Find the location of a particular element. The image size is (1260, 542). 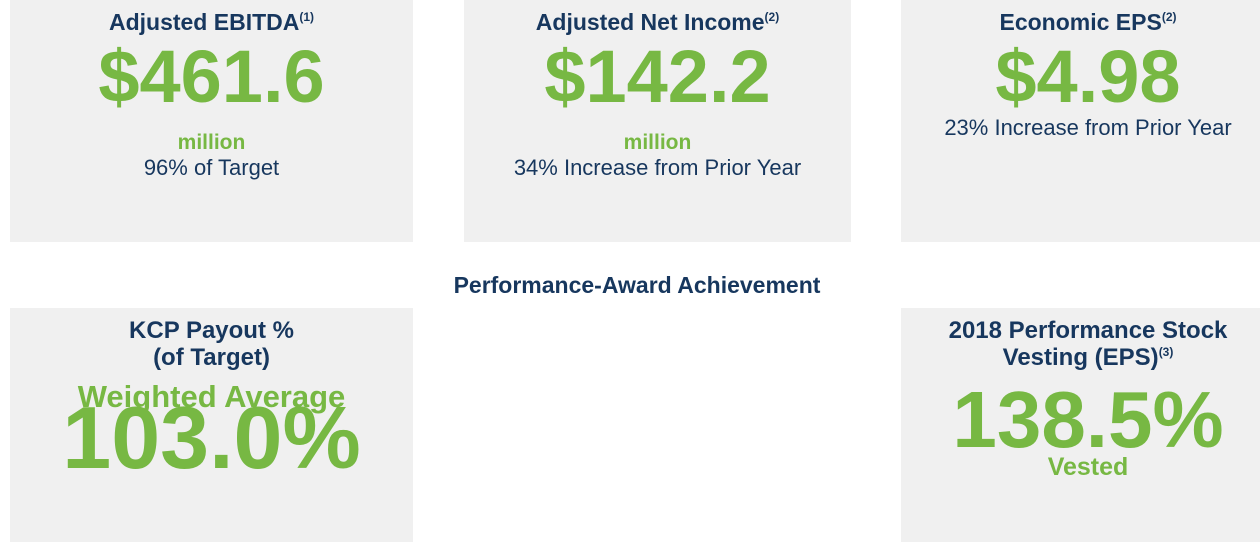

title-text: Vesting (EPS) is located at coordinates (1080, 357).